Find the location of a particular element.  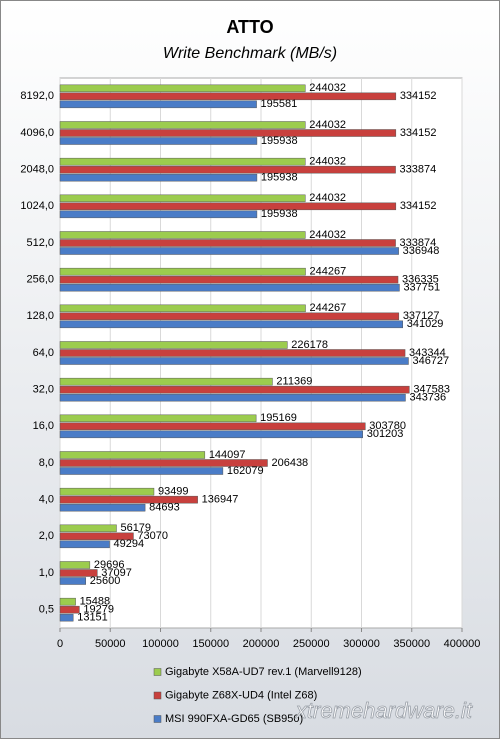

data-label: 337127 is located at coordinates (421, 316).